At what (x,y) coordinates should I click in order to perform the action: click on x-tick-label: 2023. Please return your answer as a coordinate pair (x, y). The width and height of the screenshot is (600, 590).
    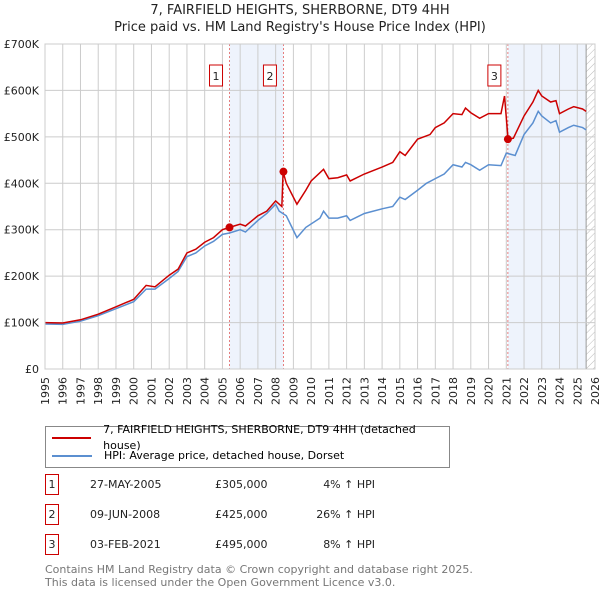
    Looking at the image, I should click on (542, 391).